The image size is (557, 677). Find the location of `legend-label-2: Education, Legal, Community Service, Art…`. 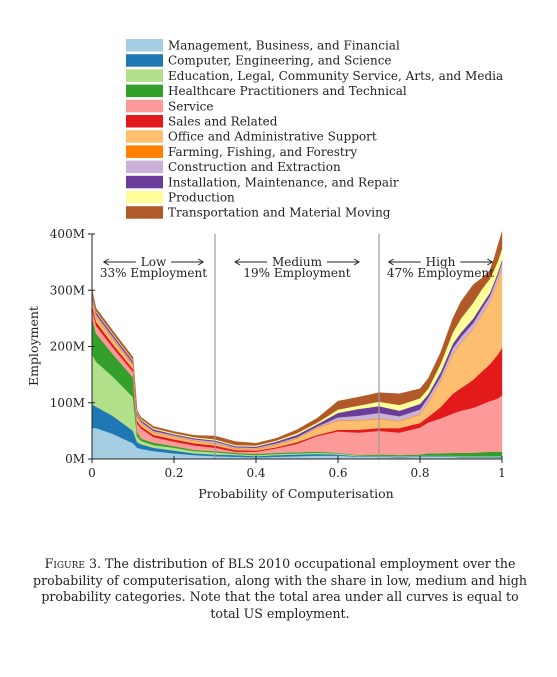

legend-label-2: Education, Legal, Community Service, Art… is located at coordinates (335, 76).